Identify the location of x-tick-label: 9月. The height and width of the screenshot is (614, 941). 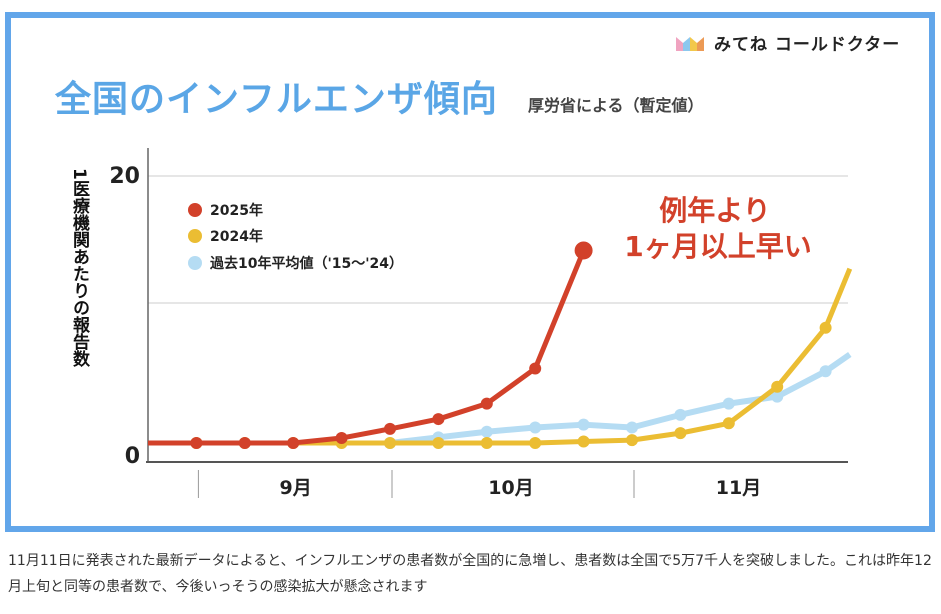
(296, 488).